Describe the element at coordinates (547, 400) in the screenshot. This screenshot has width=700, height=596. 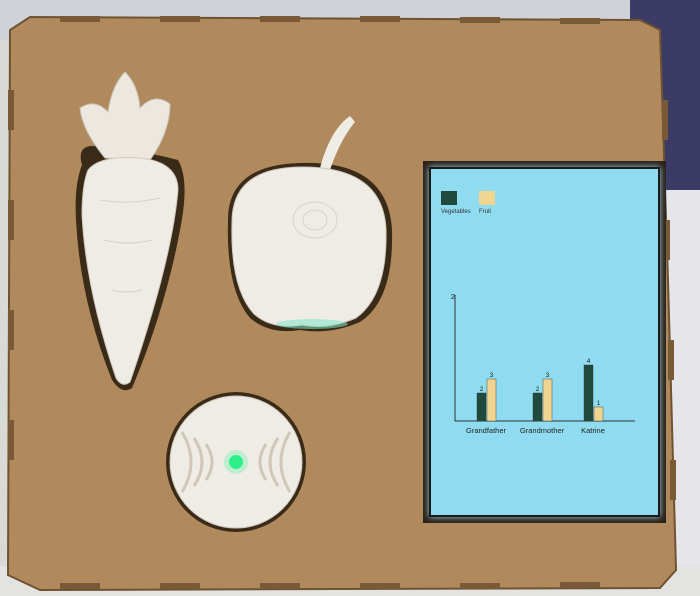
I see `bar-grandmother-fruit` at that location.